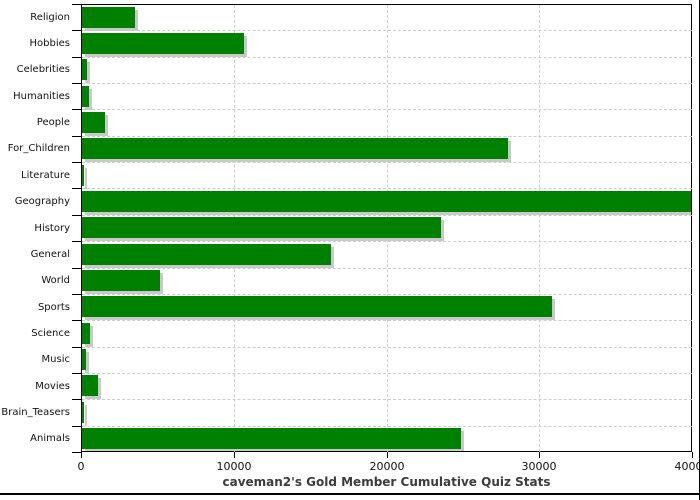  Describe the element at coordinates (84, 69) in the screenshot. I see `bar-celebrities` at that location.